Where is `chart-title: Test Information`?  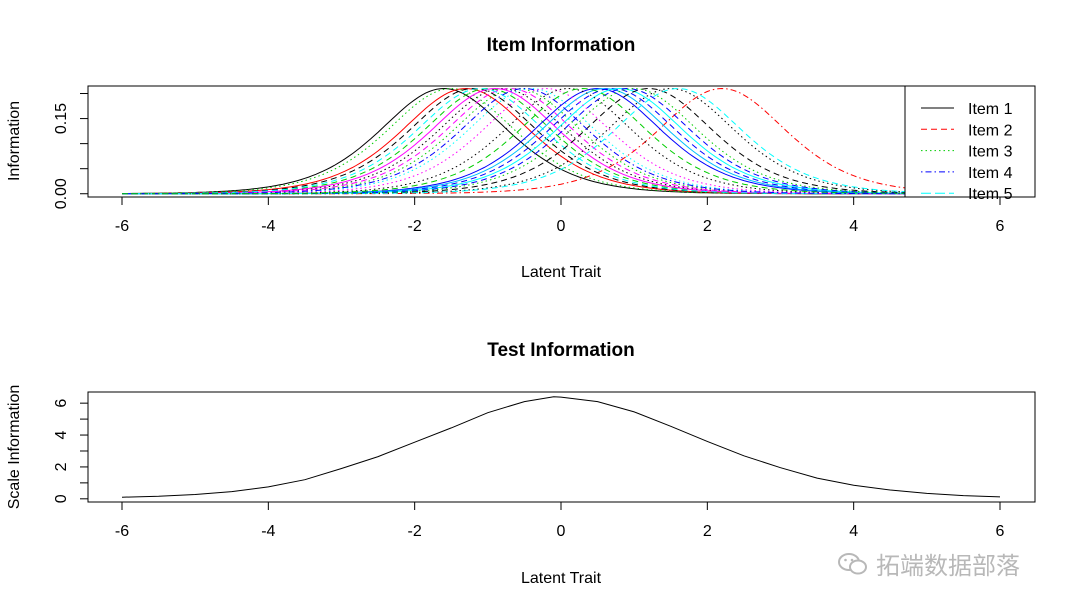 chart-title: Test Information is located at coordinates (560, 350).